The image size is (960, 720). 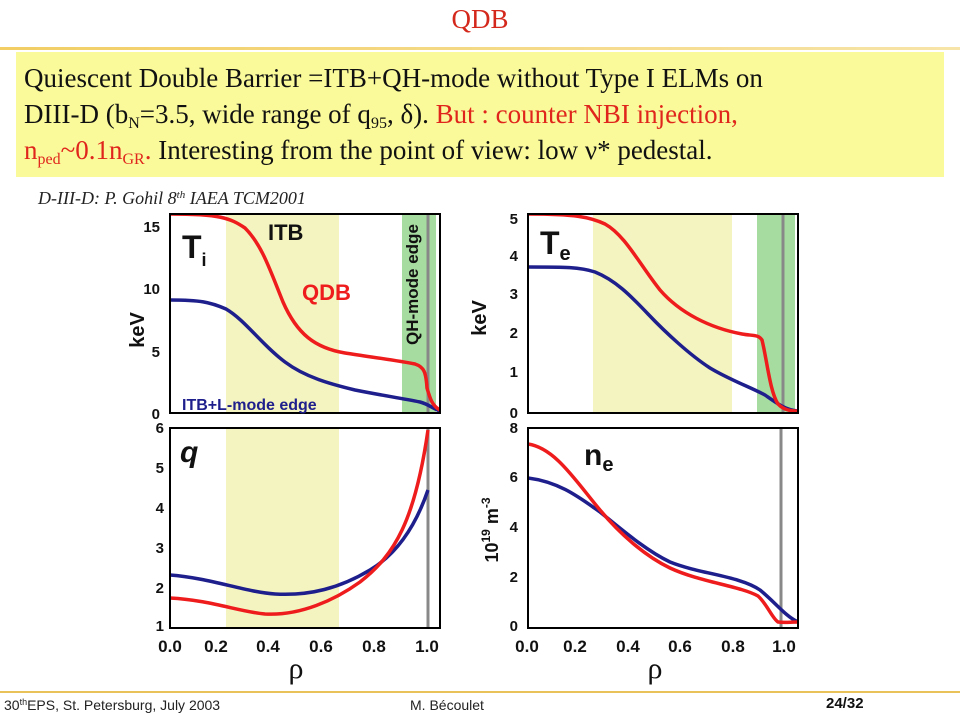 What do you see at coordinates (480, 48) in the screenshot?
I see `title-underline` at bounding box center [480, 48].